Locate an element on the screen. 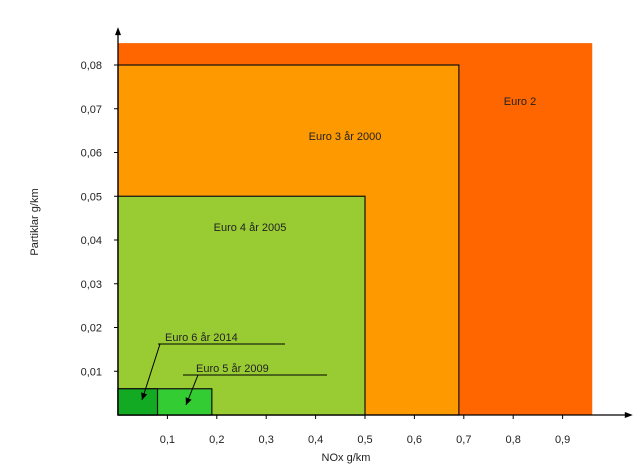 This screenshot has height=468, width=635. x-tick-label: 0,3 is located at coordinates (266, 440).